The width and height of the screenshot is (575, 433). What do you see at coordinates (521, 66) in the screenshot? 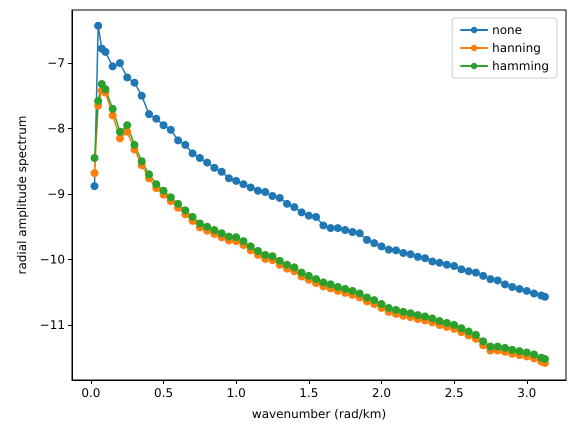
I see `legend-label: hamming` at bounding box center [521, 66].